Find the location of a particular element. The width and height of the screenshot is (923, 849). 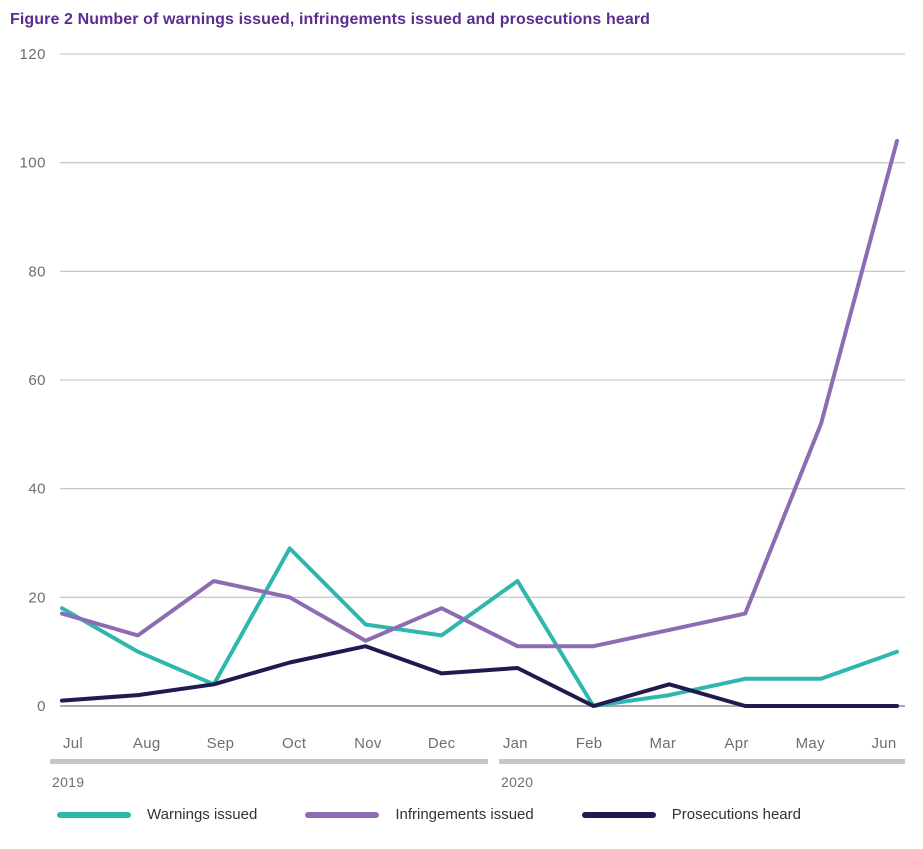

legend-item-warnings-issued: Warnings issued is located at coordinates (157, 814).